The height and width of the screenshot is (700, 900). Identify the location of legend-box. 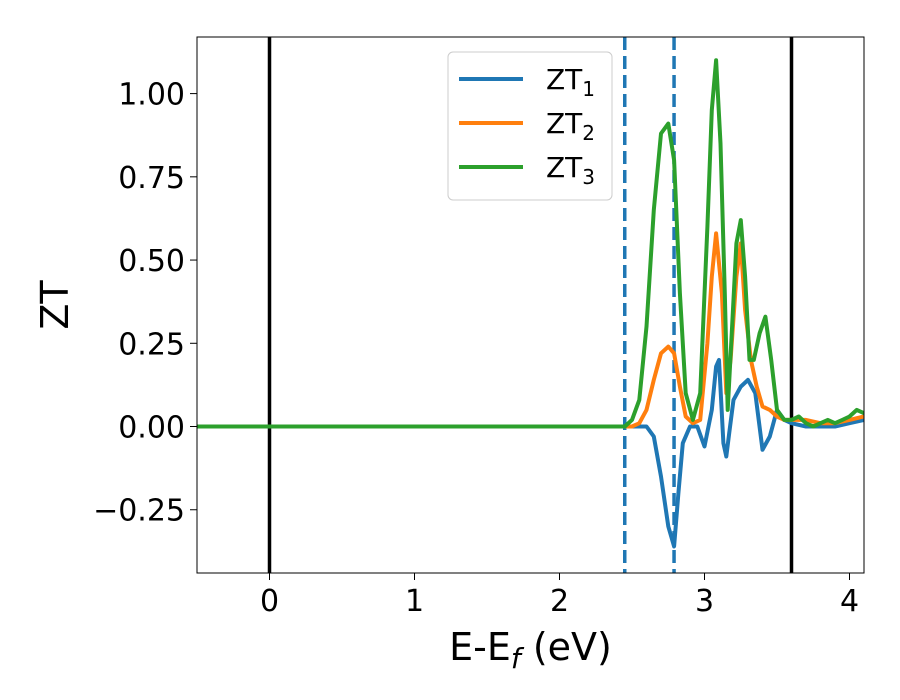
(530, 126).